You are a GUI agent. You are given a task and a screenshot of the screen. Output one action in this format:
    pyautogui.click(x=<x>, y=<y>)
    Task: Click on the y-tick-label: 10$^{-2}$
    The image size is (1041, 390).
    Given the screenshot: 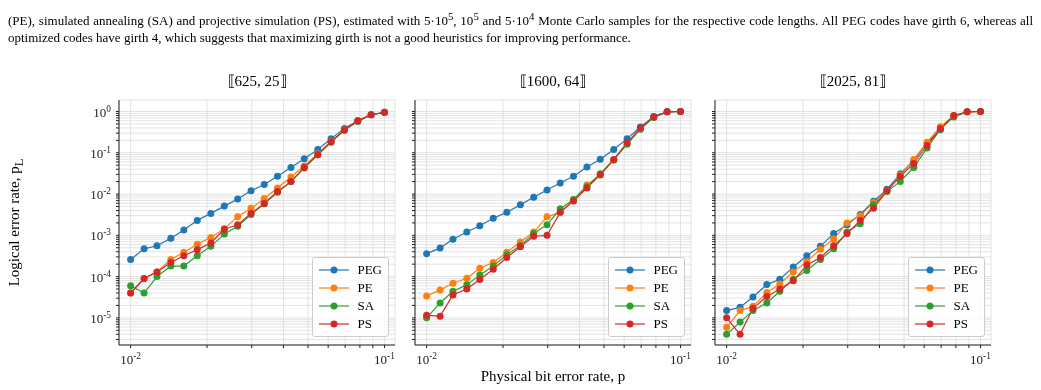 What is the action you would take?
    pyautogui.click(x=101, y=194)
    